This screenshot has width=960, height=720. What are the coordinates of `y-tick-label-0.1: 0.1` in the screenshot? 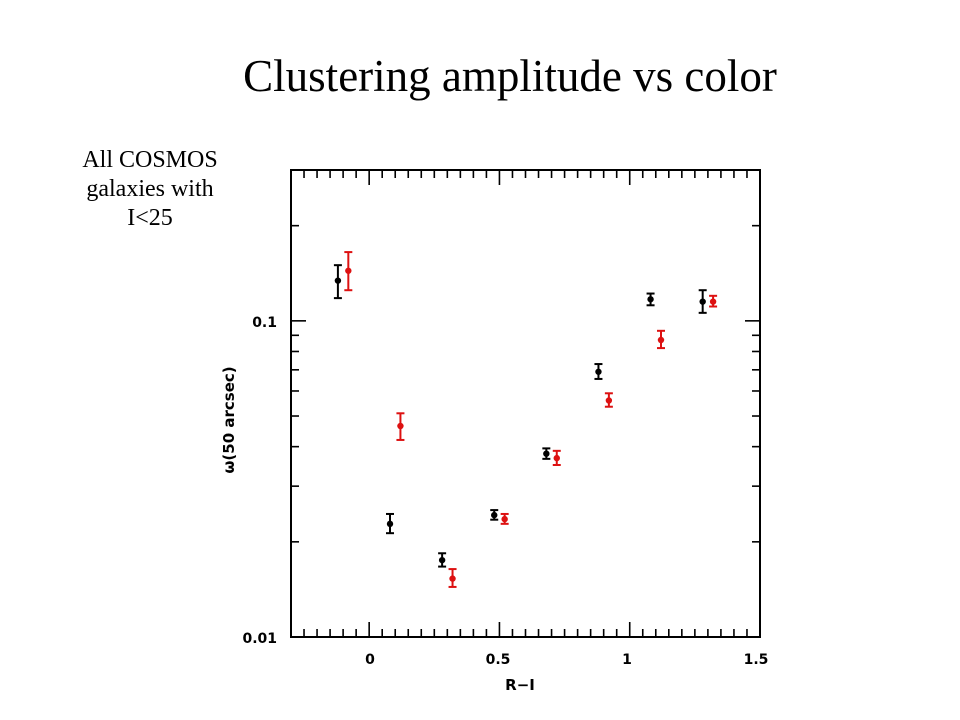 It's located at (264, 323).